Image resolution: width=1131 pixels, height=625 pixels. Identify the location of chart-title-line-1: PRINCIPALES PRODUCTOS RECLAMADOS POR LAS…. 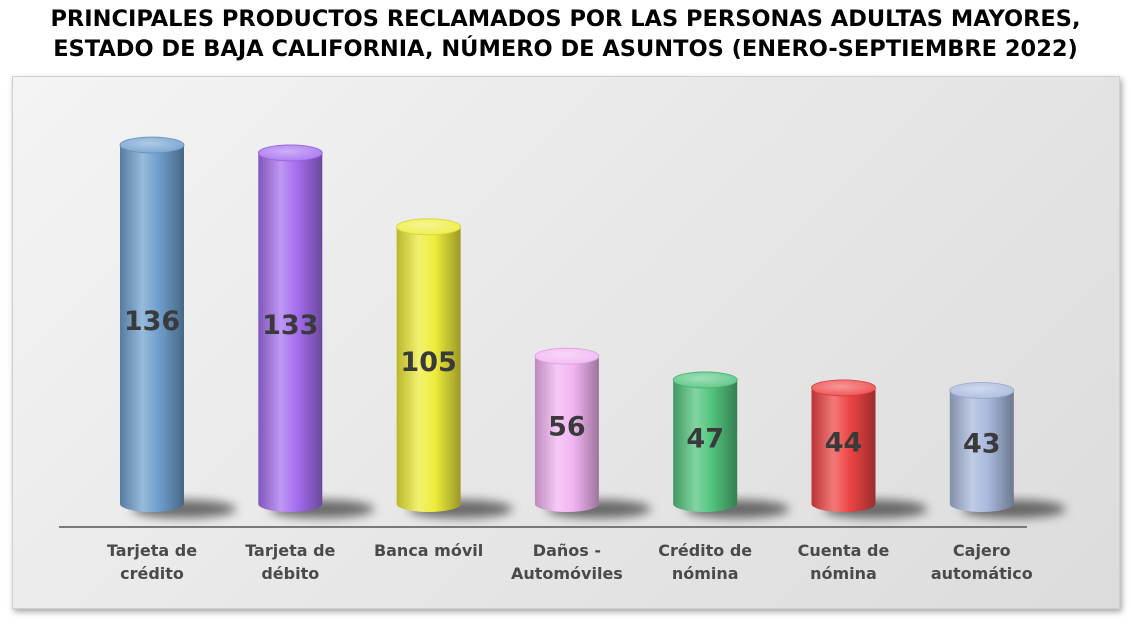
(565, 19).